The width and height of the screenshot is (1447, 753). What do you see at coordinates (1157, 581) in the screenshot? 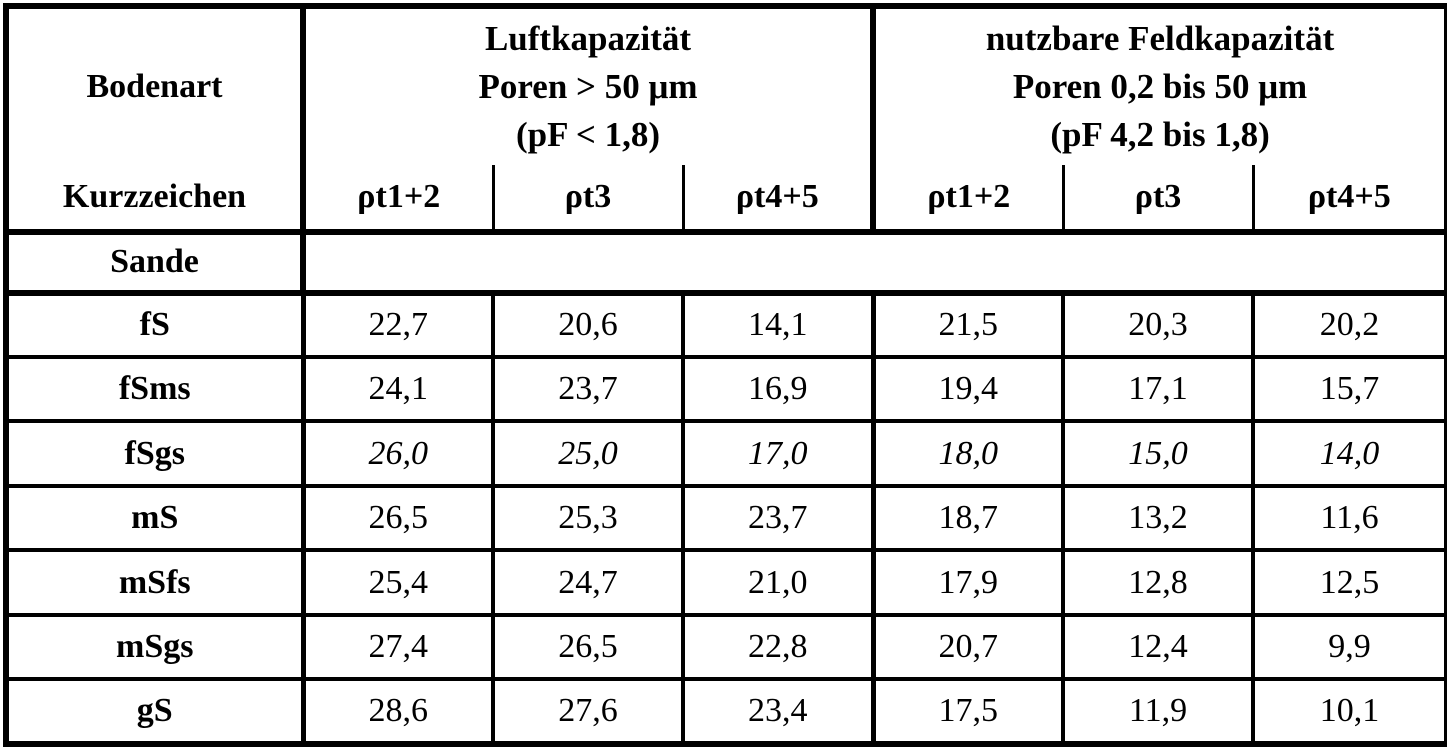
I see `value-cell: 12,8` at bounding box center [1157, 581].